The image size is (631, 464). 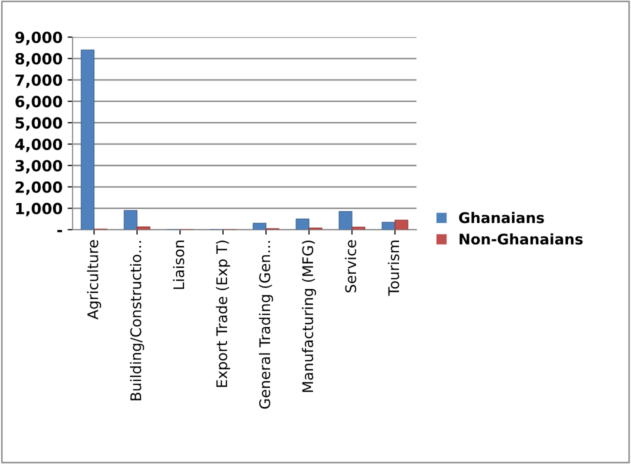 I want to click on x-tick-label: Tourism, so click(x=394, y=268).